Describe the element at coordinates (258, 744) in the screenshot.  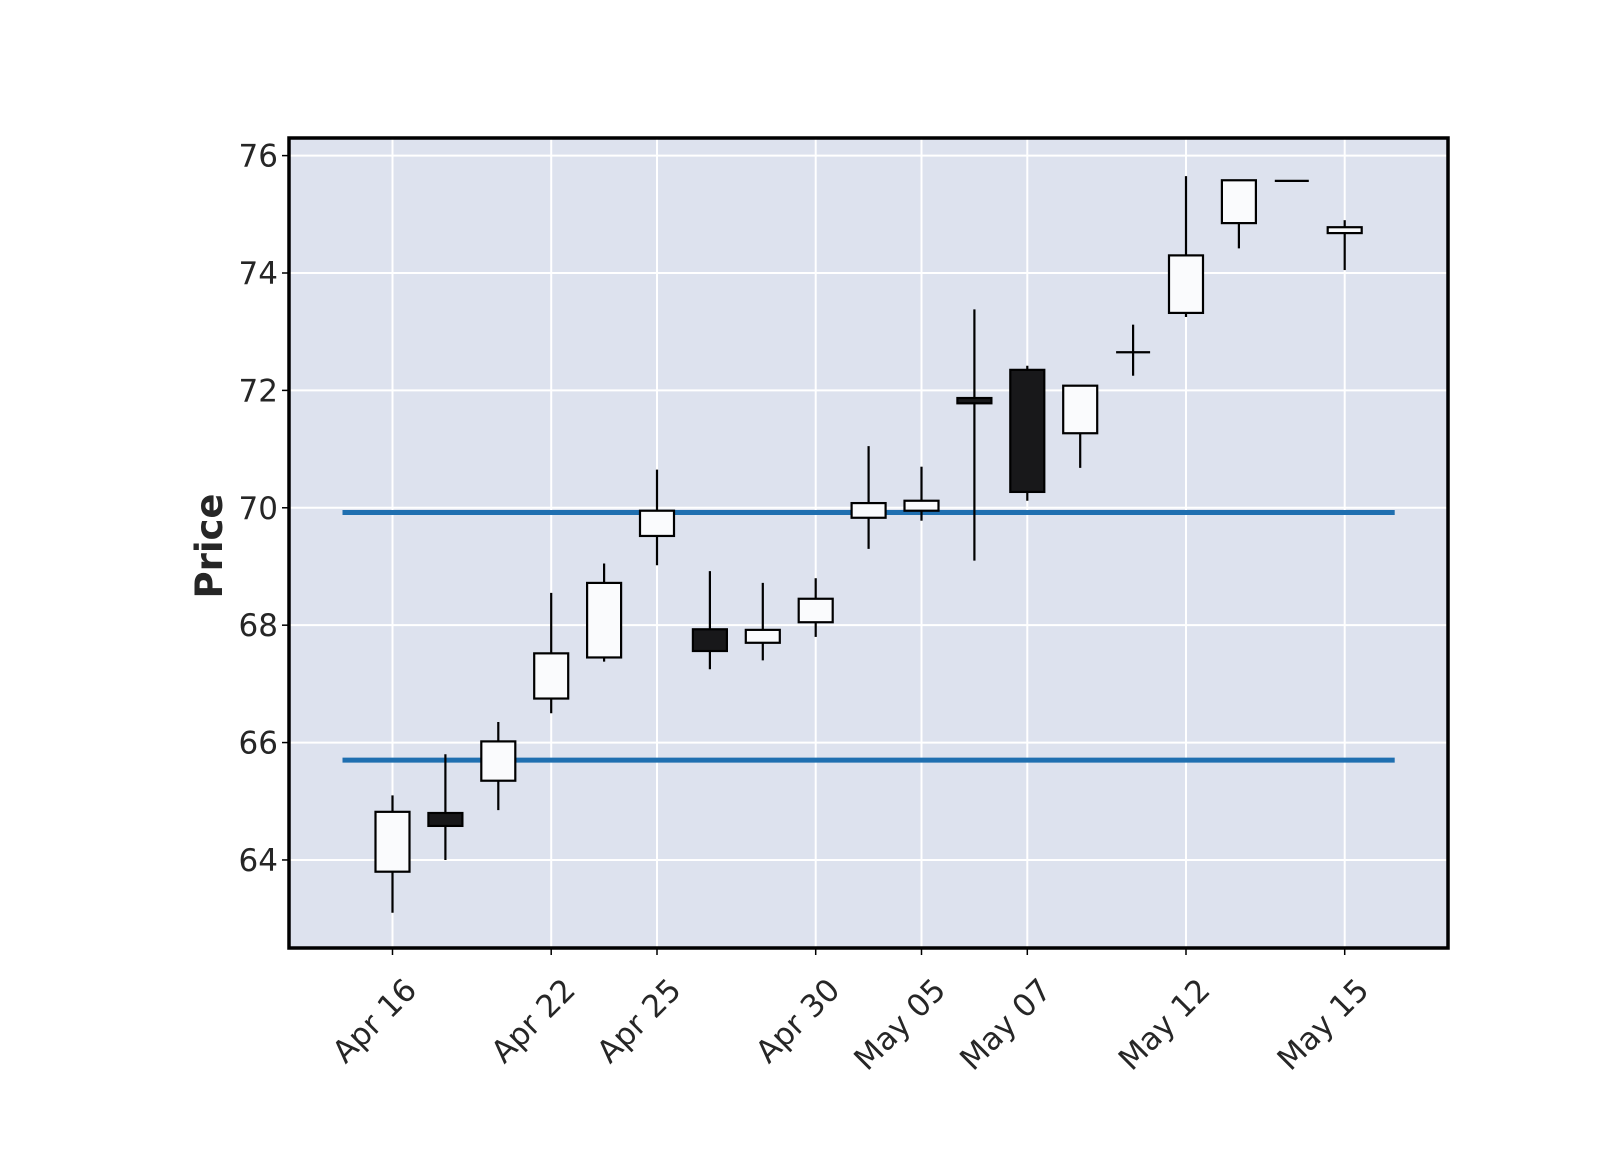
I see `y-tick-label: 66` at that location.